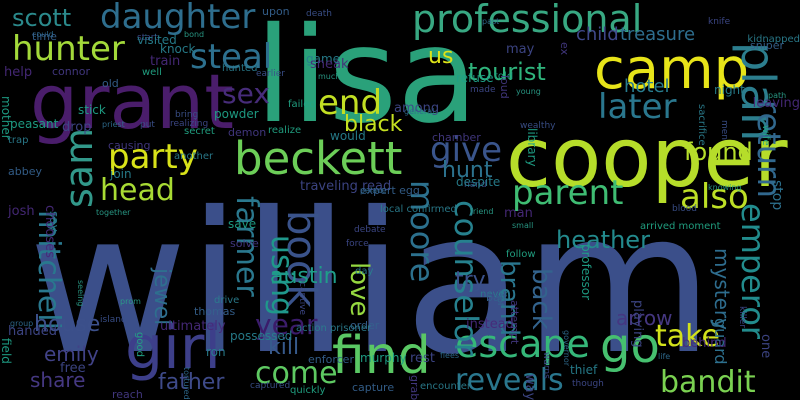  Describe the element at coordinates (564, 49) in the screenshot. I see `small-word: ex` at that location.